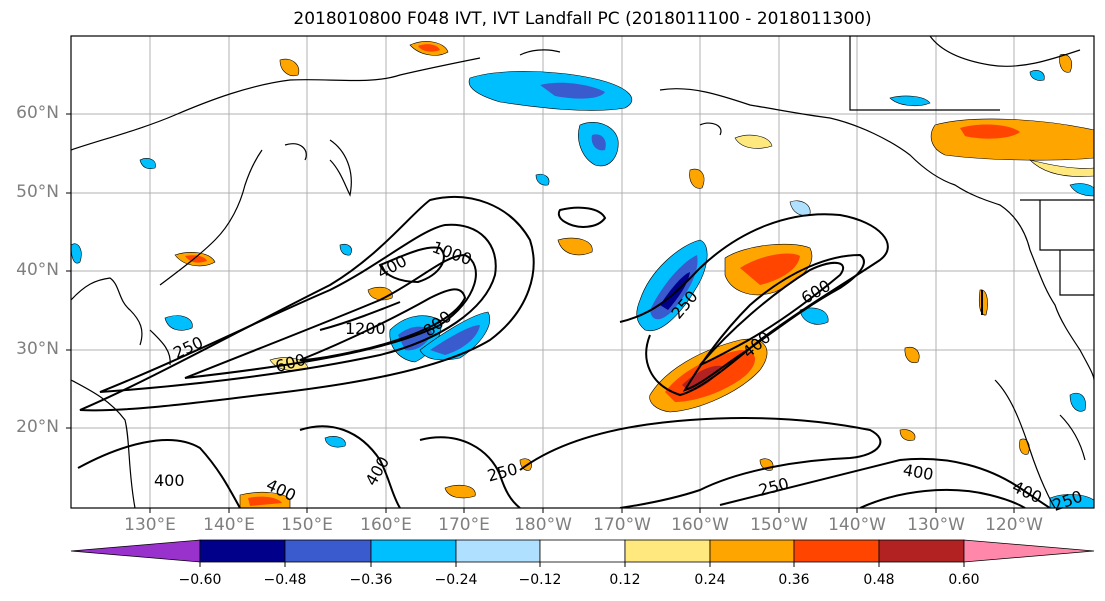 The width and height of the screenshot is (1105, 601). What do you see at coordinates (700, 525) in the screenshot?
I see `lon-label: 160°W` at bounding box center [700, 525].